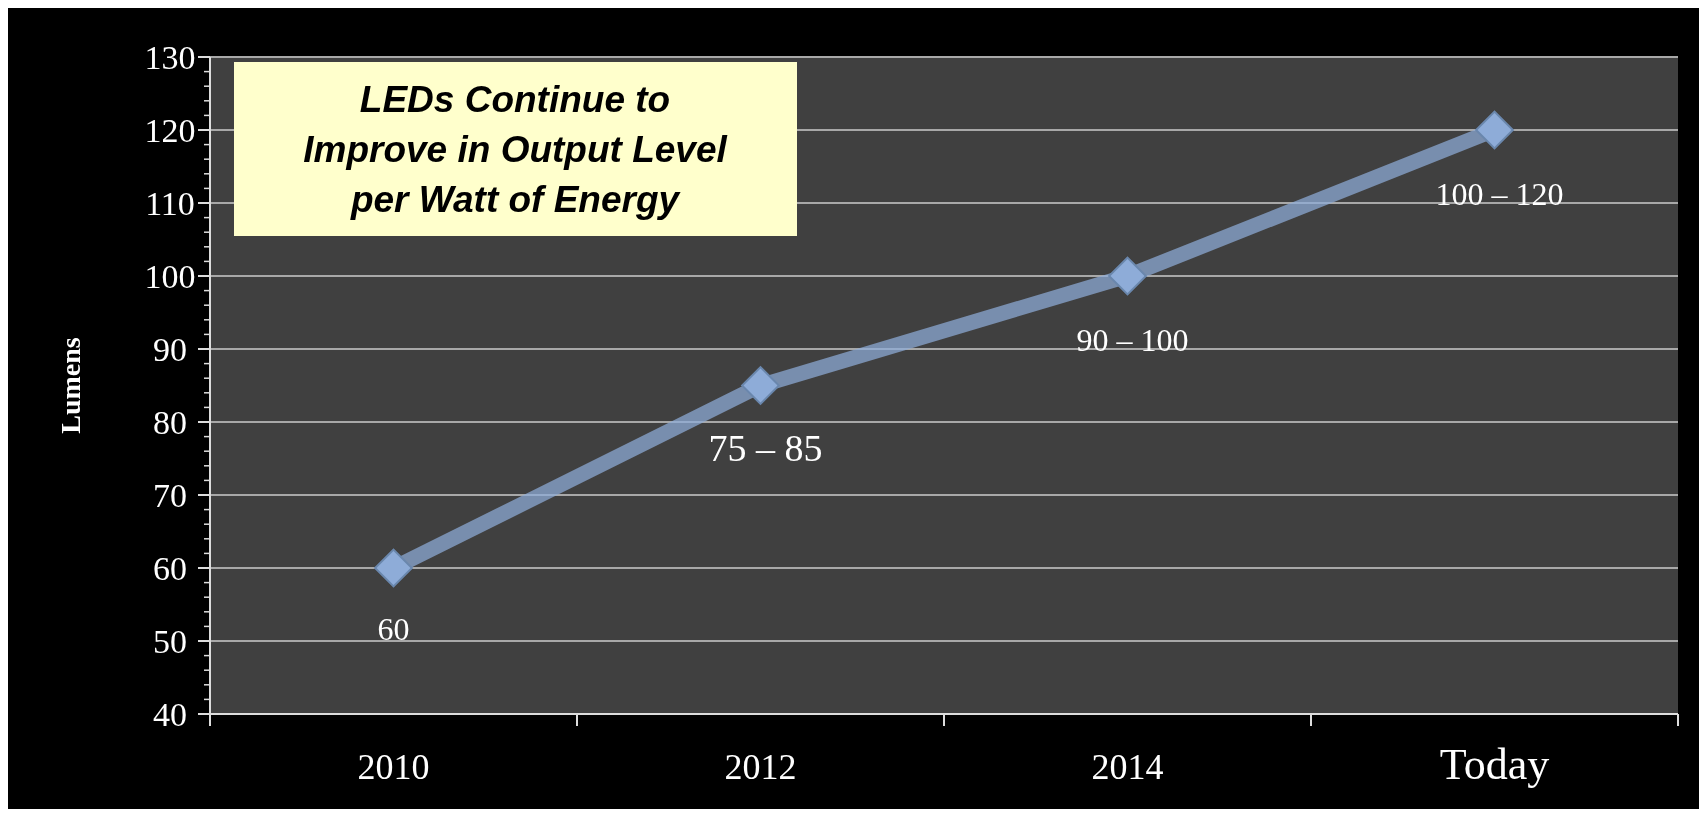 The image size is (1707, 817). What do you see at coordinates (170, 57) in the screenshot?
I see `y-tick-label: 130` at bounding box center [170, 57].